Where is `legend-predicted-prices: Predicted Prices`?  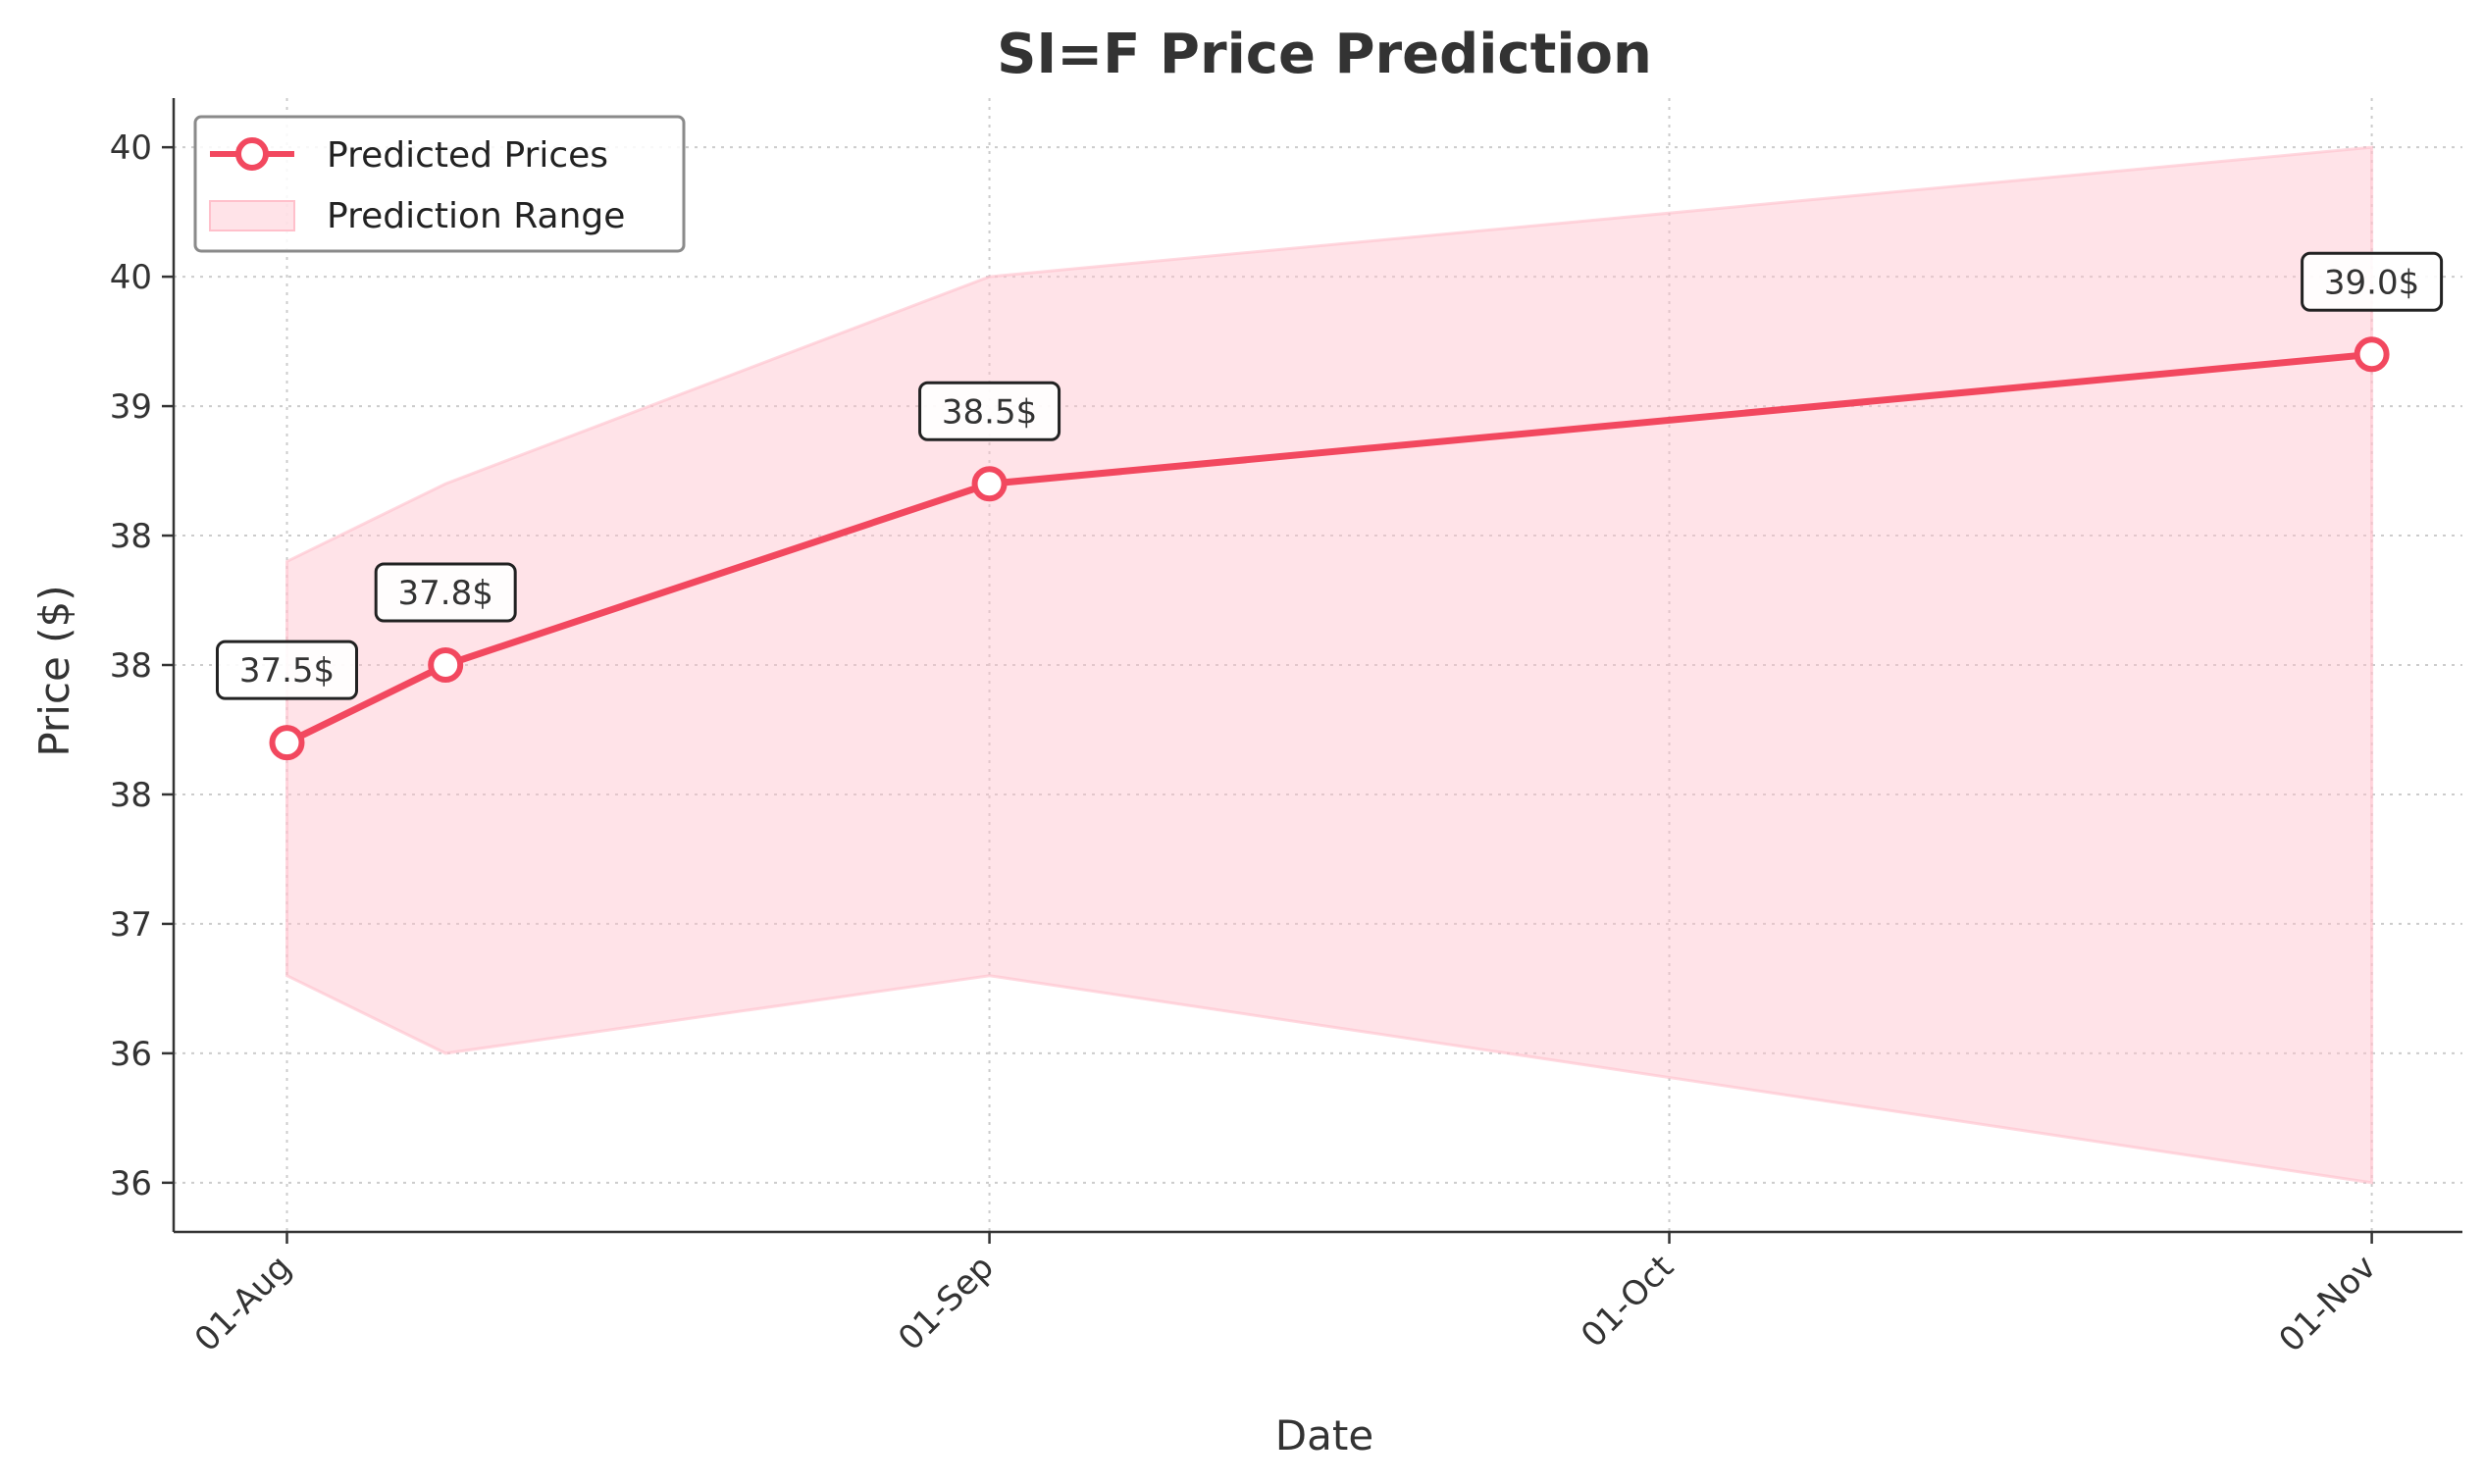
legend-predicted-prices: Predicted Prices is located at coordinates (468, 155).